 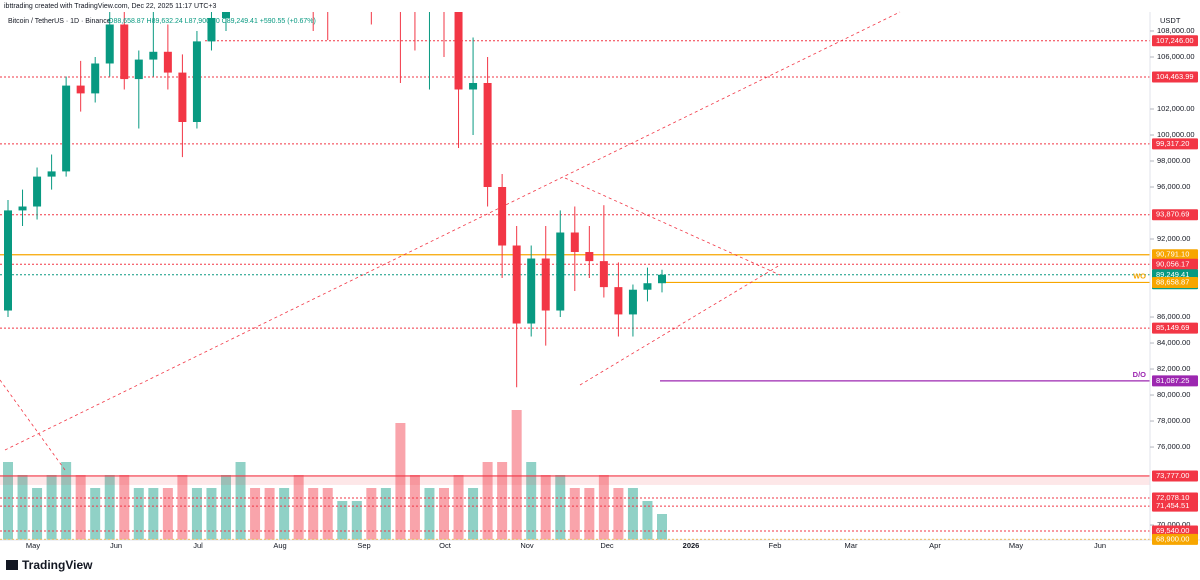 What do you see at coordinates (1172, 254) in the screenshot?
I see `price-tag-label: 90,791.10` at bounding box center [1172, 254].